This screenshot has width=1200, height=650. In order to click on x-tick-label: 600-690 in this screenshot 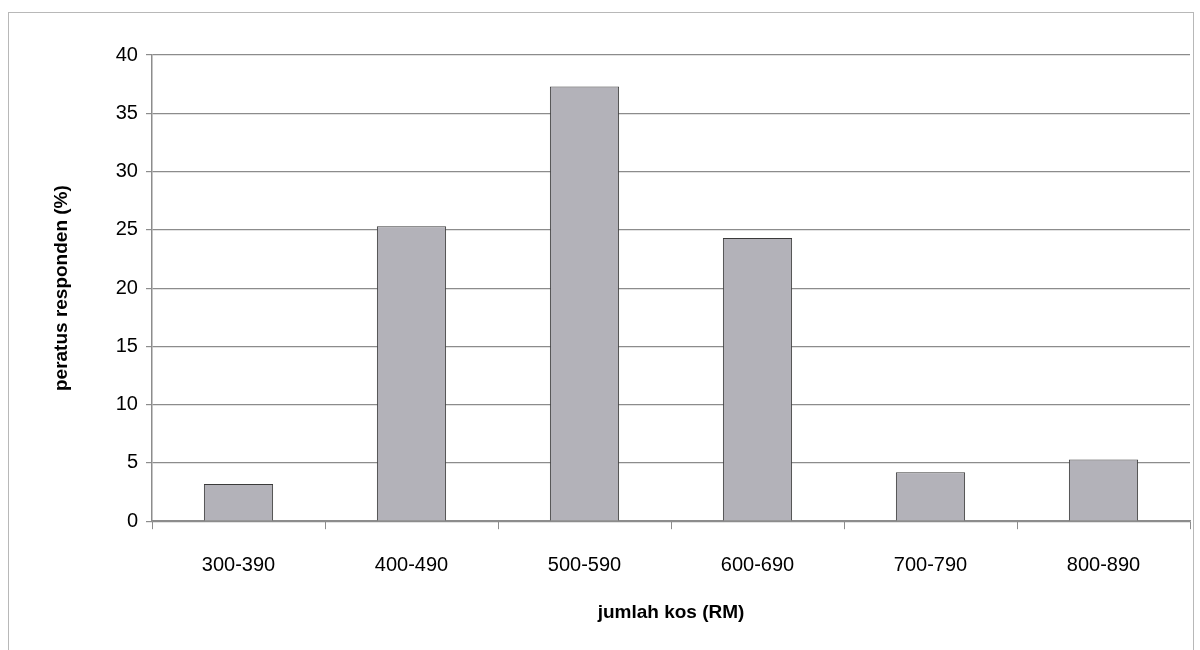, I will do `click(757, 563)`.